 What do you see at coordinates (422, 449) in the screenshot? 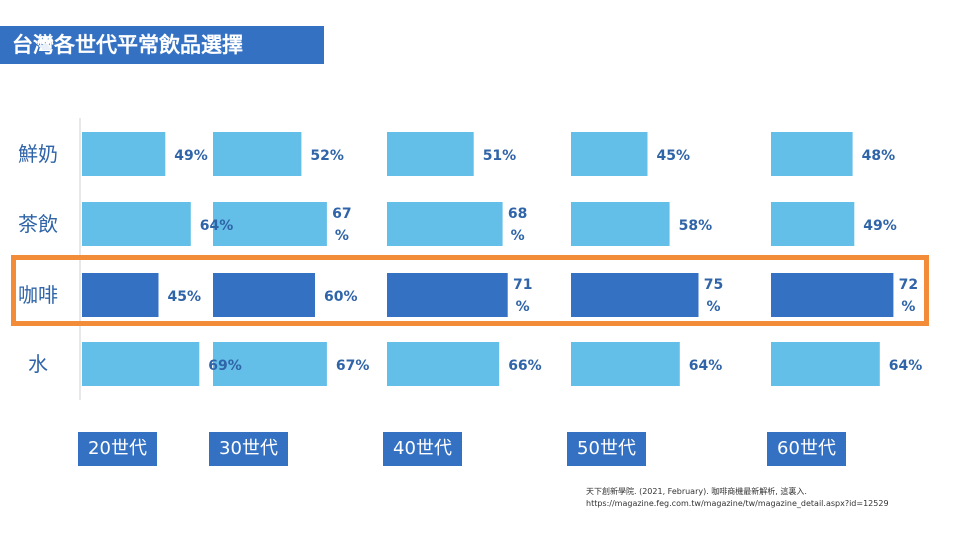
I see `generation-label: 40世代` at bounding box center [422, 449].